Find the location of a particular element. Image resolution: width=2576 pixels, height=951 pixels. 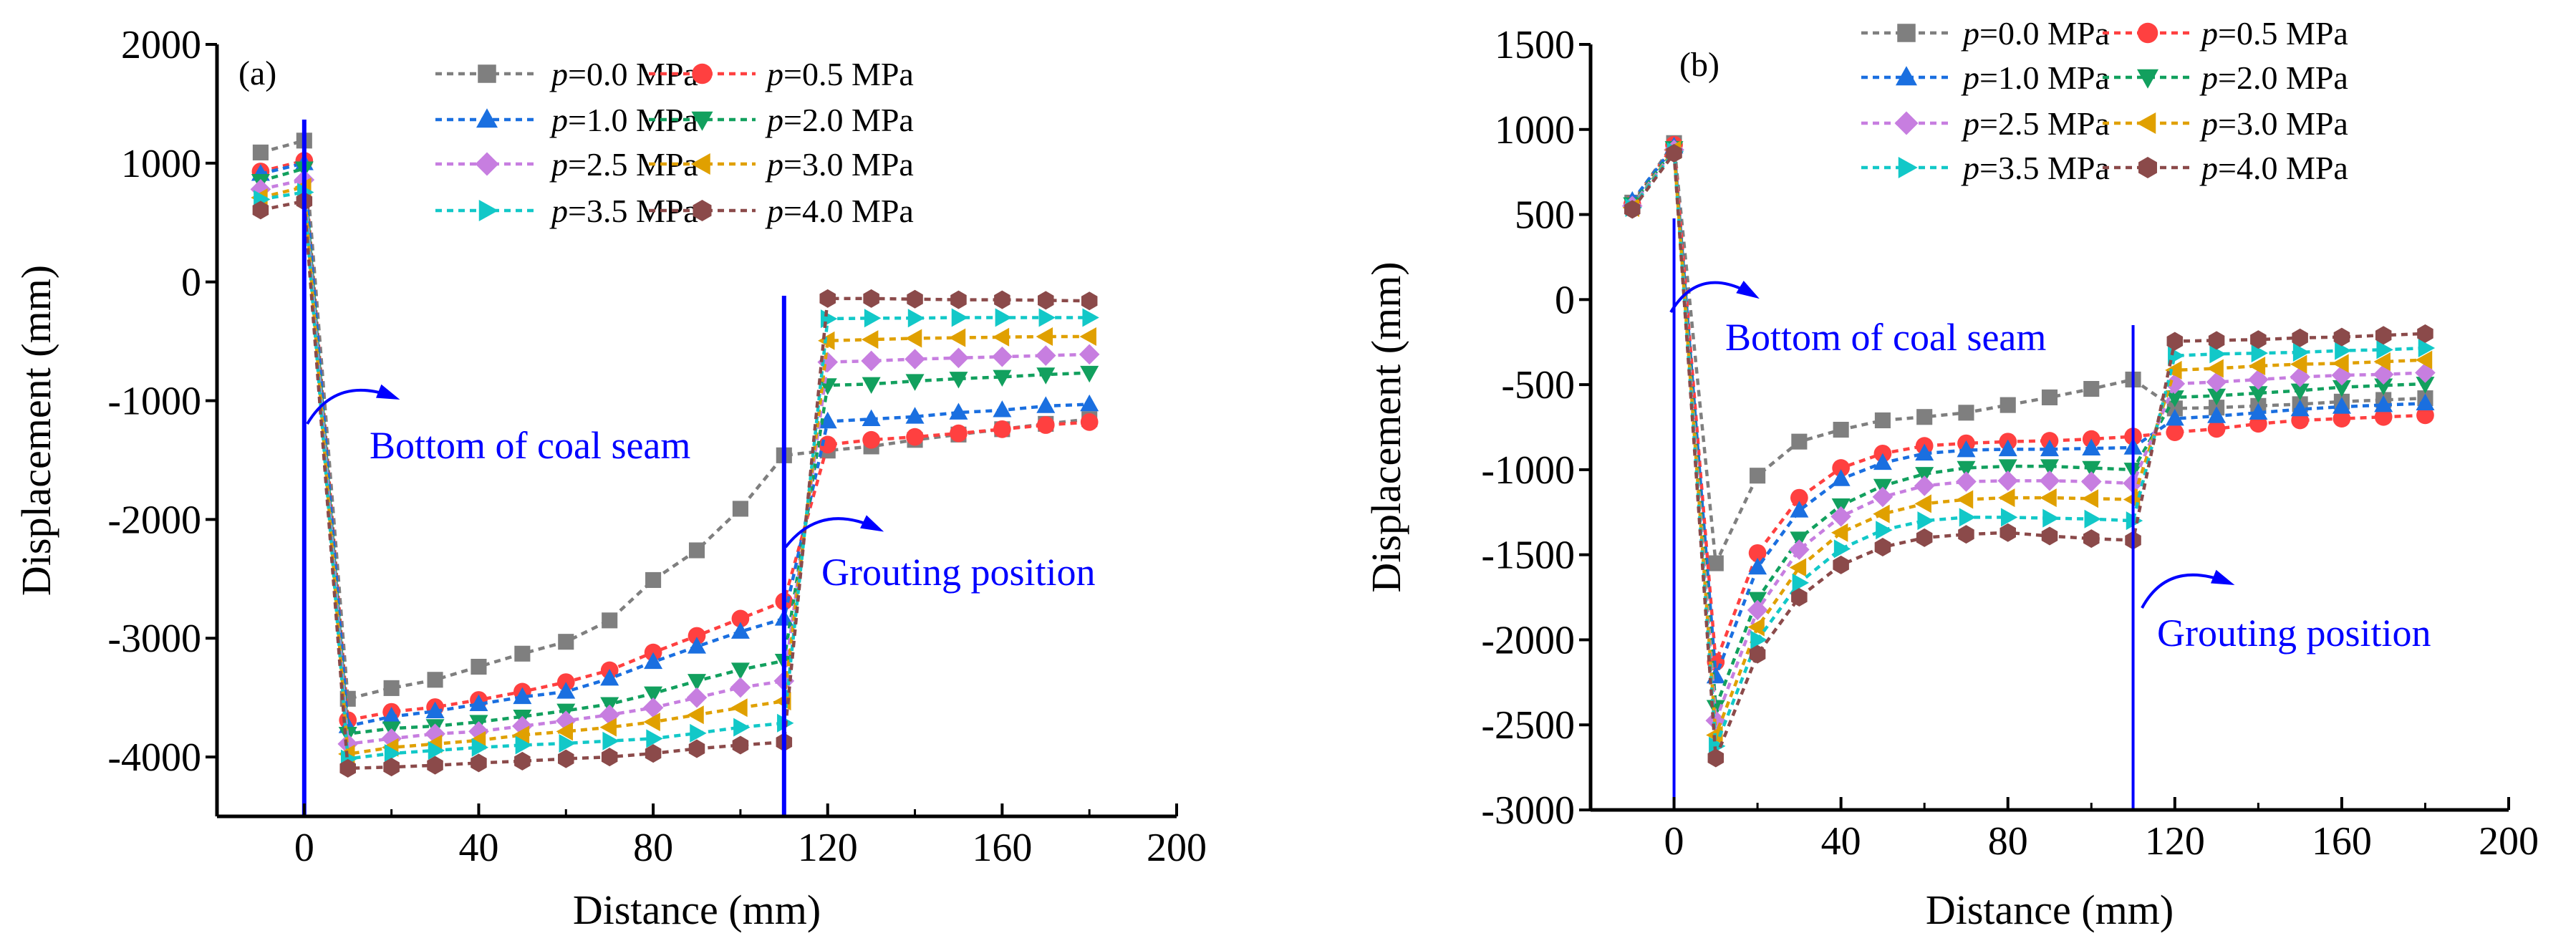

legend-entry: p=3.0 MPa is located at coordinates (2225, 123).